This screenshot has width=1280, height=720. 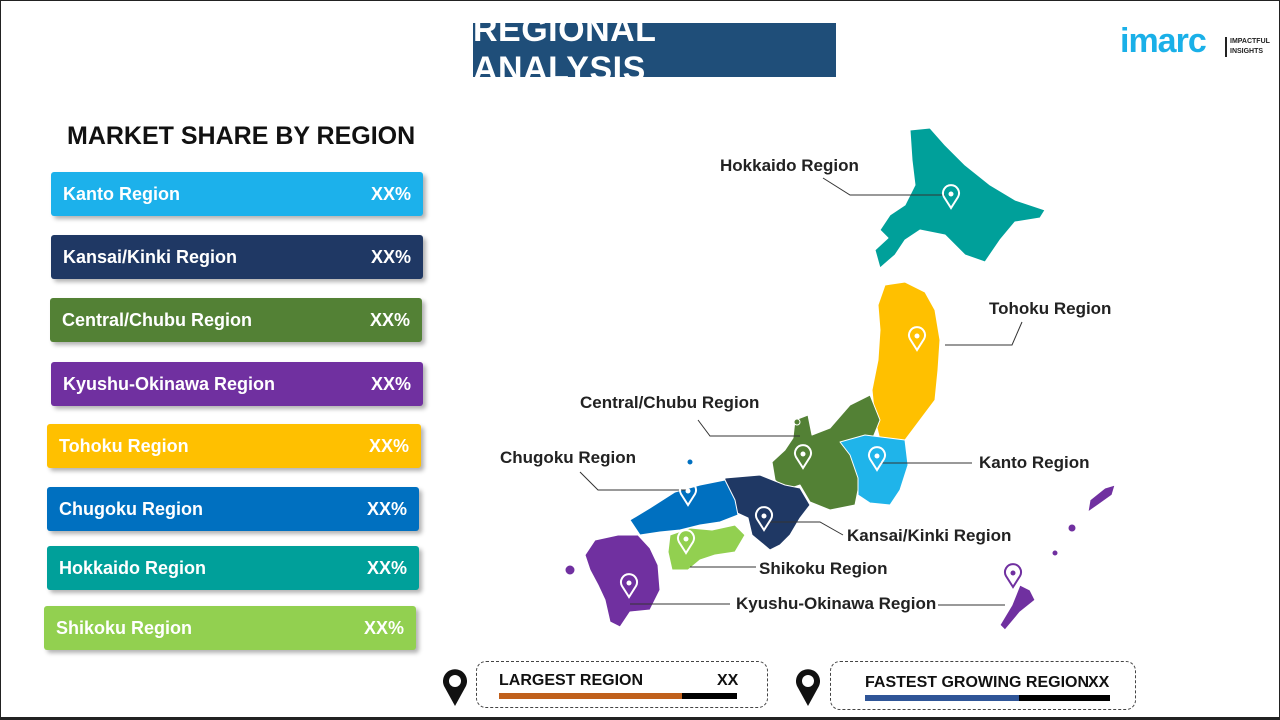 What do you see at coordinates (942, 698) in the screenshot?
I see `fastest-region-bar-fill` at bounding box center [942, 698].